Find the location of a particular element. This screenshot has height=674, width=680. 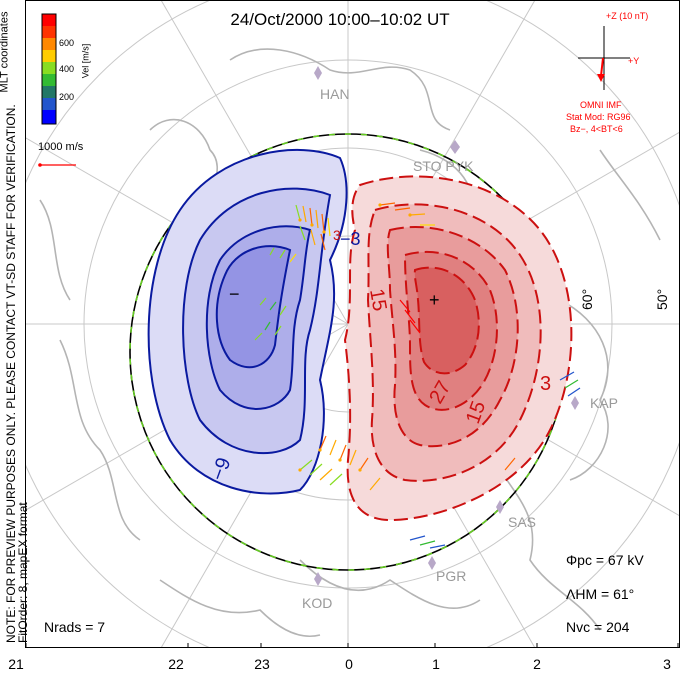

mlt-tick-1: 1 is located at coordinates (436, 664).